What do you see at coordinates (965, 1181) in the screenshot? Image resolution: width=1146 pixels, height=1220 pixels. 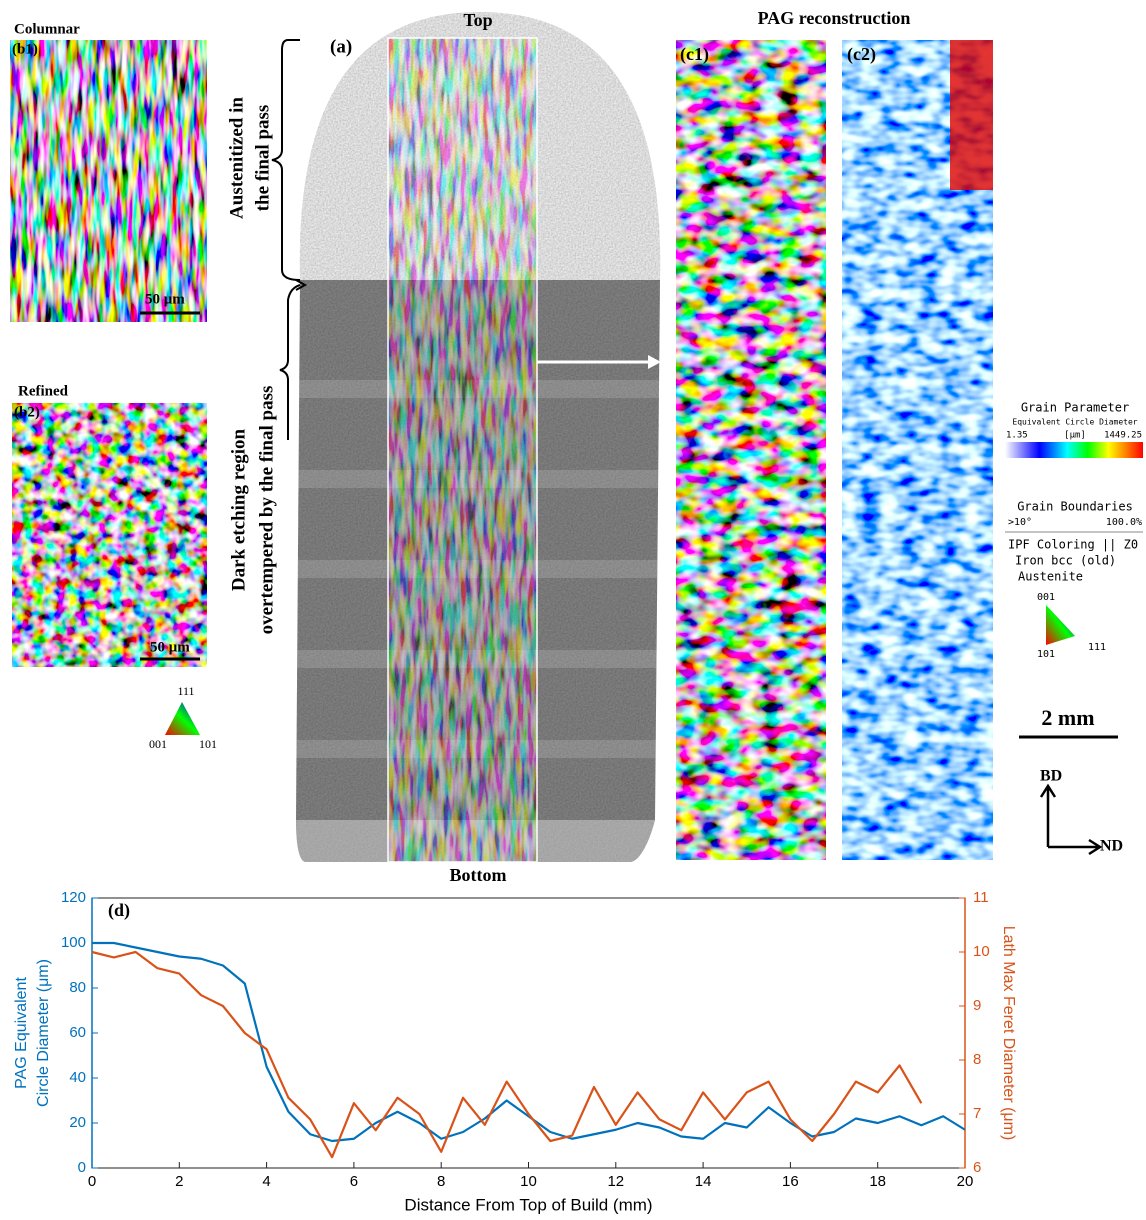 I see `x-tick-label: 20` at bounding box center [965, 1181].